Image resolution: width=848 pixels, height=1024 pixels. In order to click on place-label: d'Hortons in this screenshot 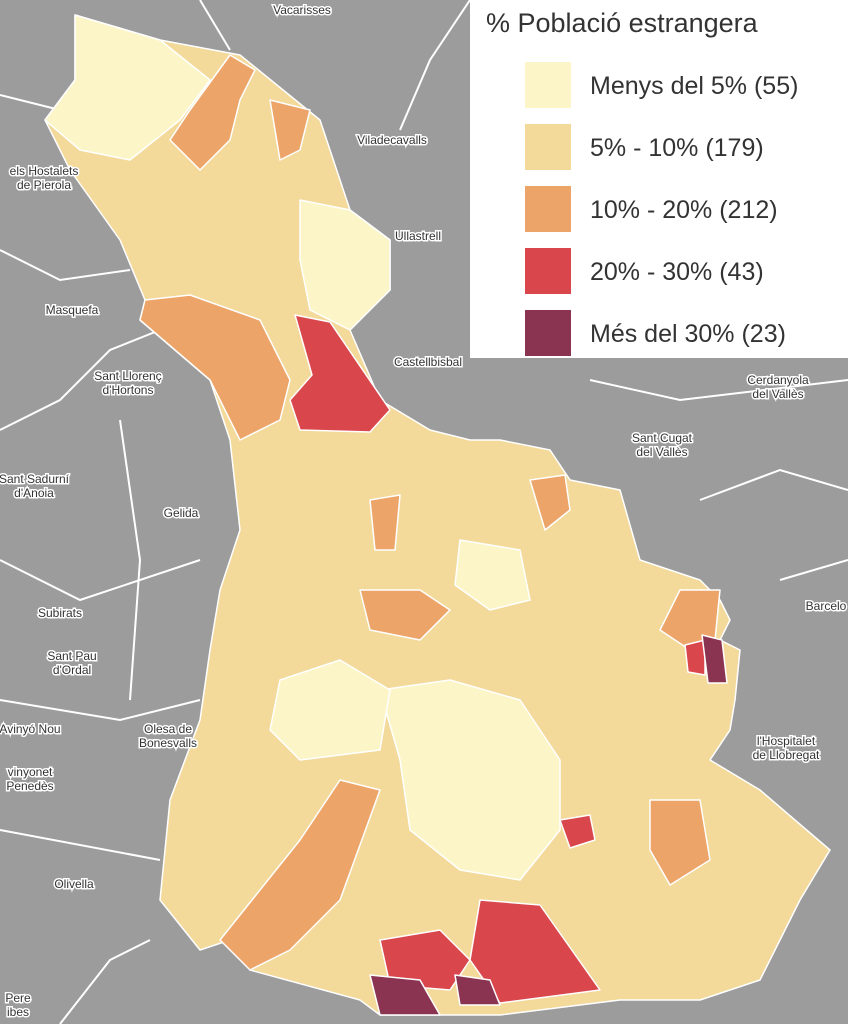, I will do `click(128, 390)`.